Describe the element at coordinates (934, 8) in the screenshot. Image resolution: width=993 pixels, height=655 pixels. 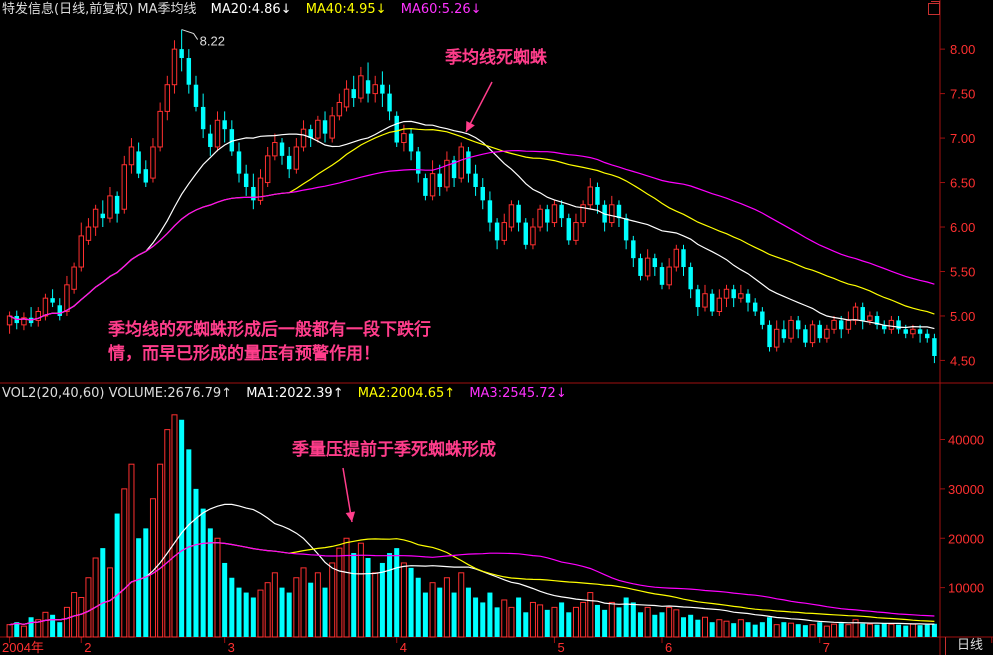
I see `restore-window-icon` at that location.